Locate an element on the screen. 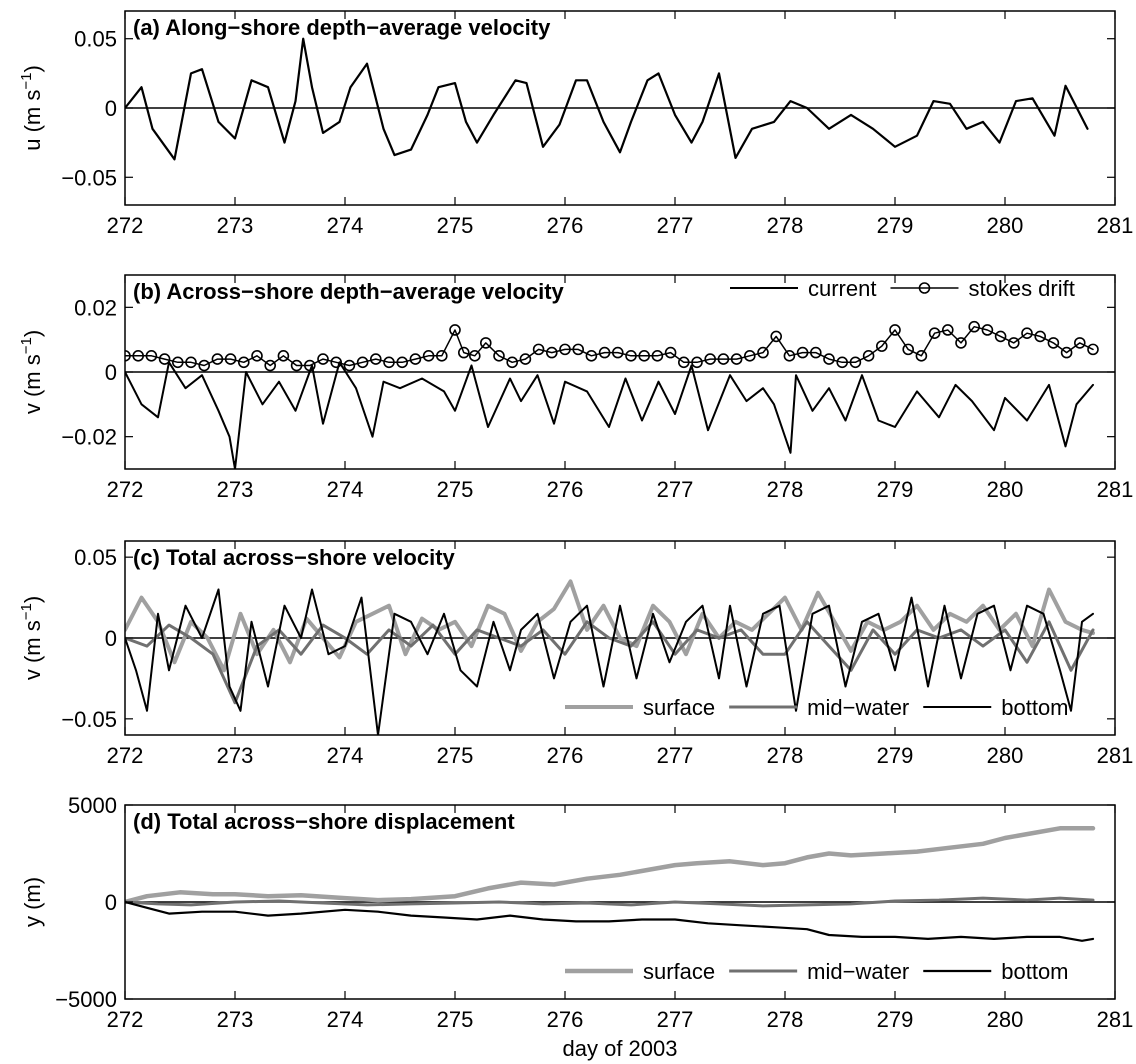 The image size is (1136, 1064). y-axis-label: y (m) is located at coordinates (32, 902).